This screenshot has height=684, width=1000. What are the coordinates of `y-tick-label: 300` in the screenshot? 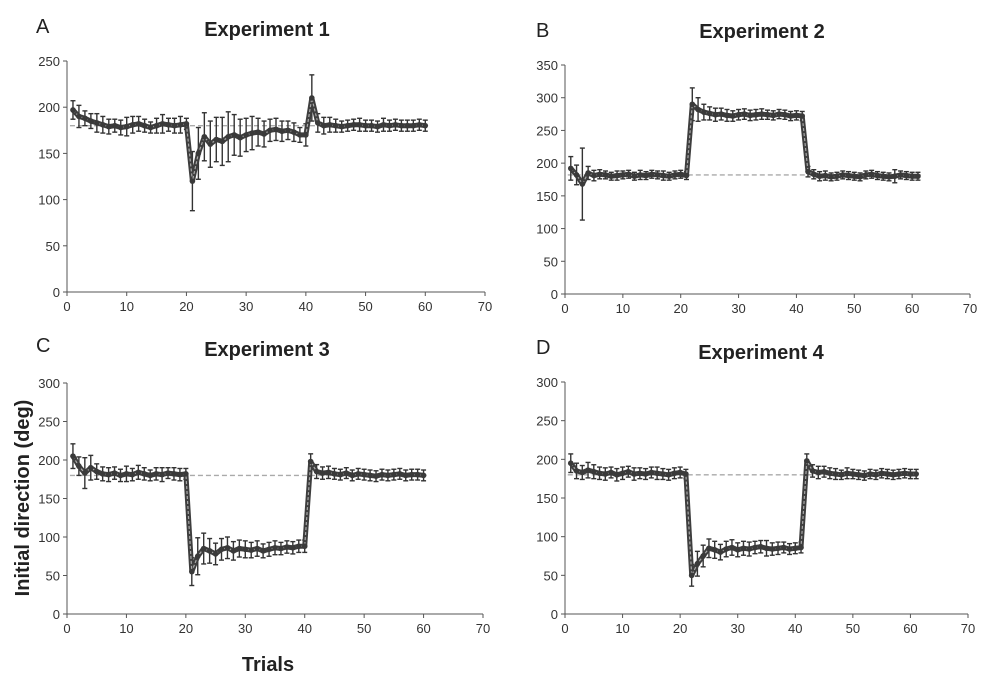 It's located at (547, 382).